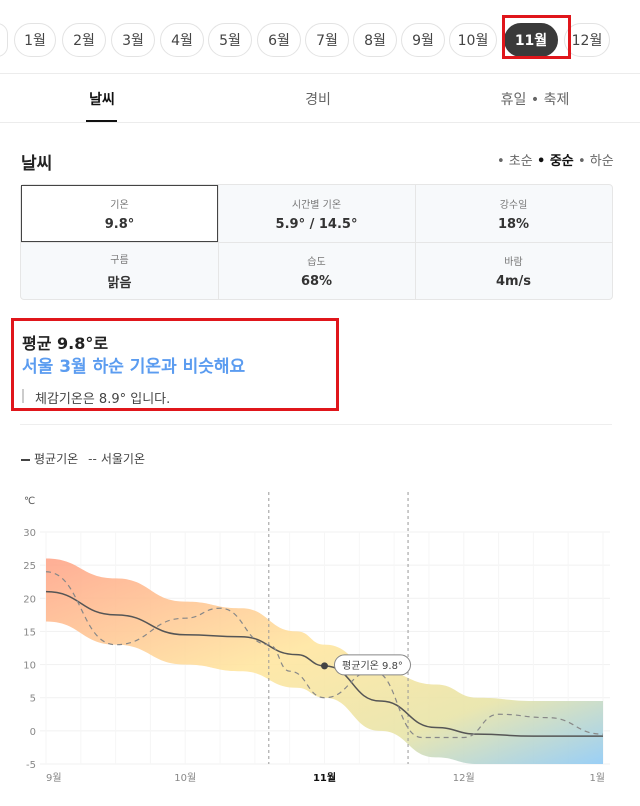 The width and height of the screenshot is (640, 806). What do you see at coordinates (29, 501) in the screenshot?
I see `y-axis-unit: ℃` at bounding box center [29, 501].